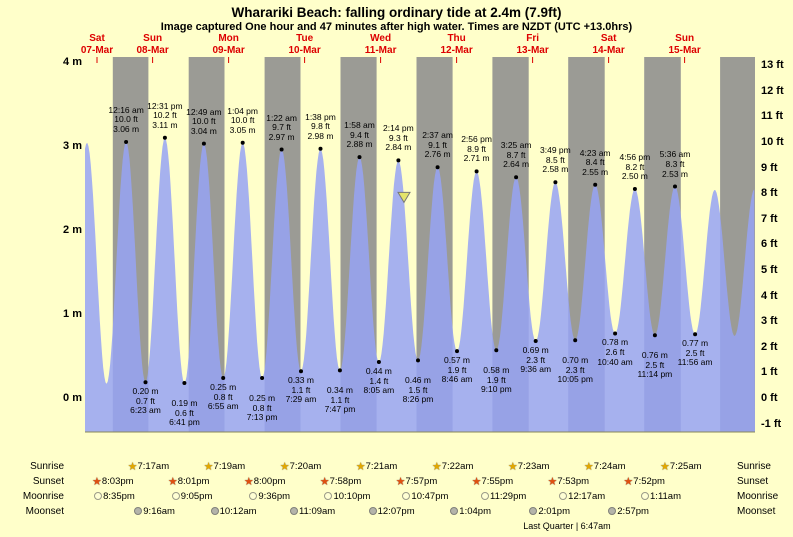  I want to click on tide-low-label: 0.57 m 1.9 ft 8:46 am, so click(457, 370).